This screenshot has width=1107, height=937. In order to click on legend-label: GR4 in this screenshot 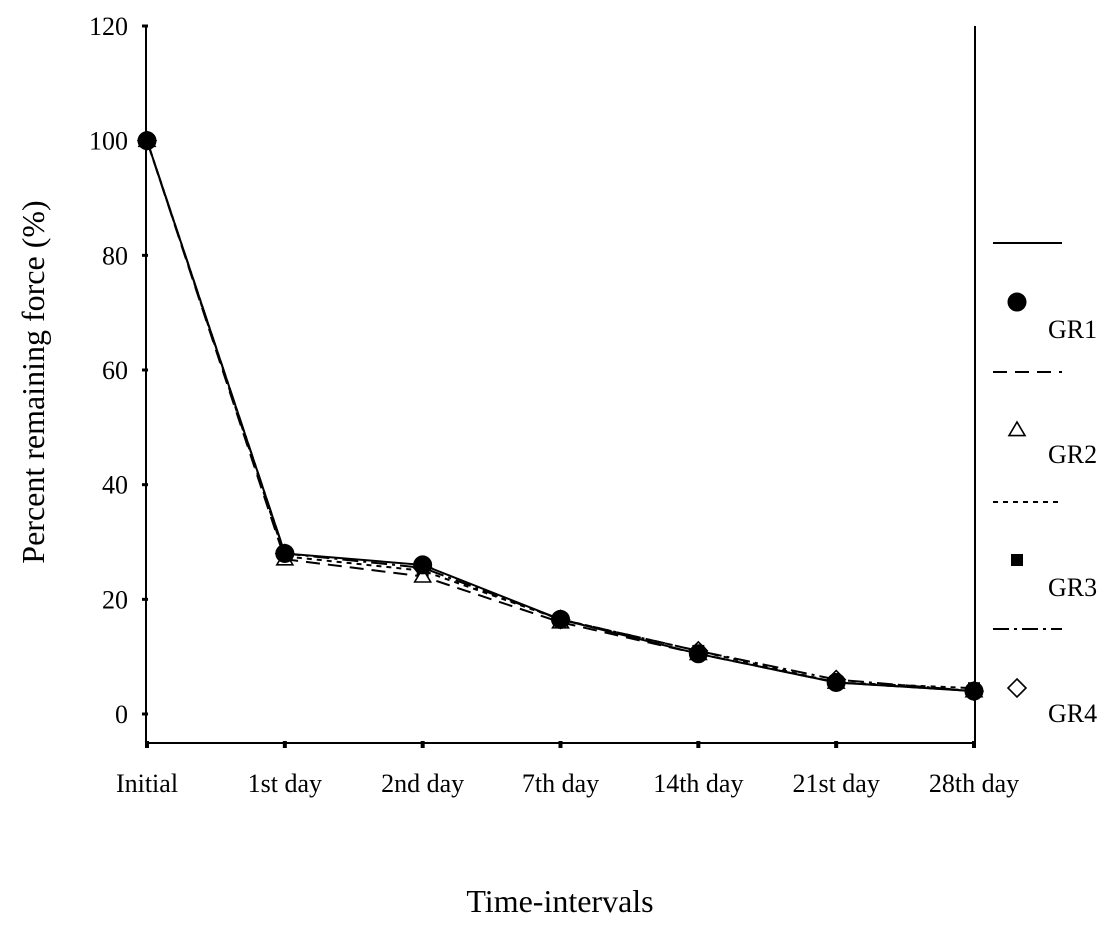, I will do `click(1072, 713)`.